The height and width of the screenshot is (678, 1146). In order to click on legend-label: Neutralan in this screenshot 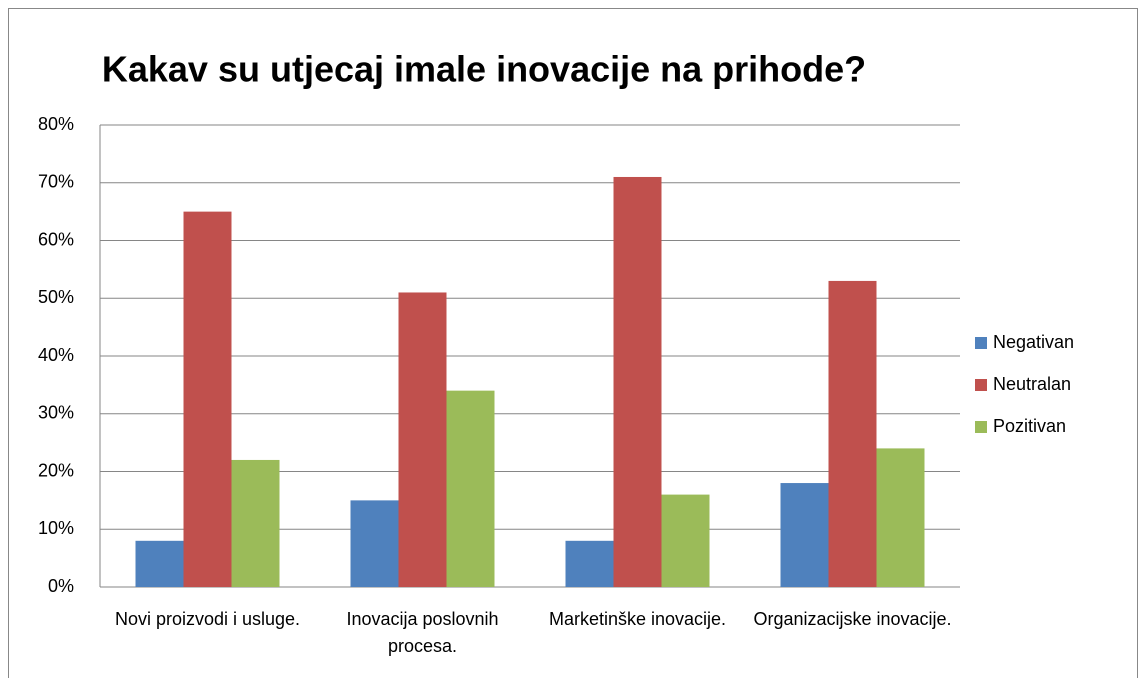, I will do `click(1032, 384)`.